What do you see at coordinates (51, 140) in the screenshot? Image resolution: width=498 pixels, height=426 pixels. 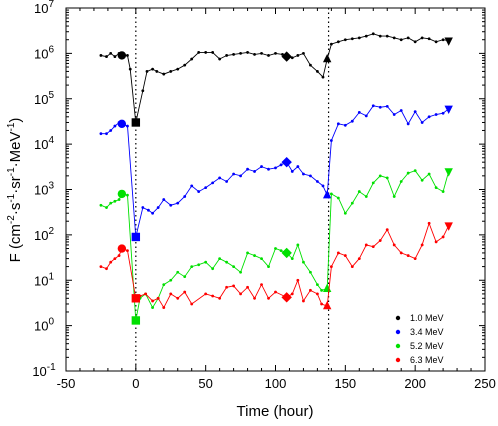 I see `y-tick-exponent: 4` at bounding box center [51, 140].